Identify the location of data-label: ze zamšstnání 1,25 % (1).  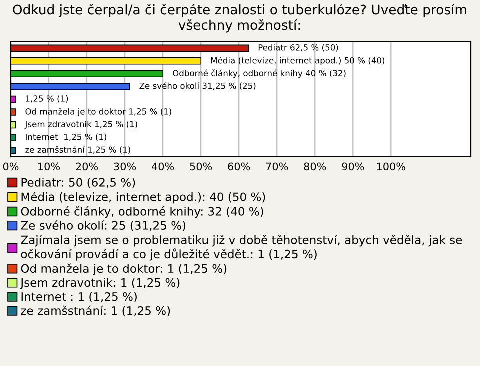
(78, 150).